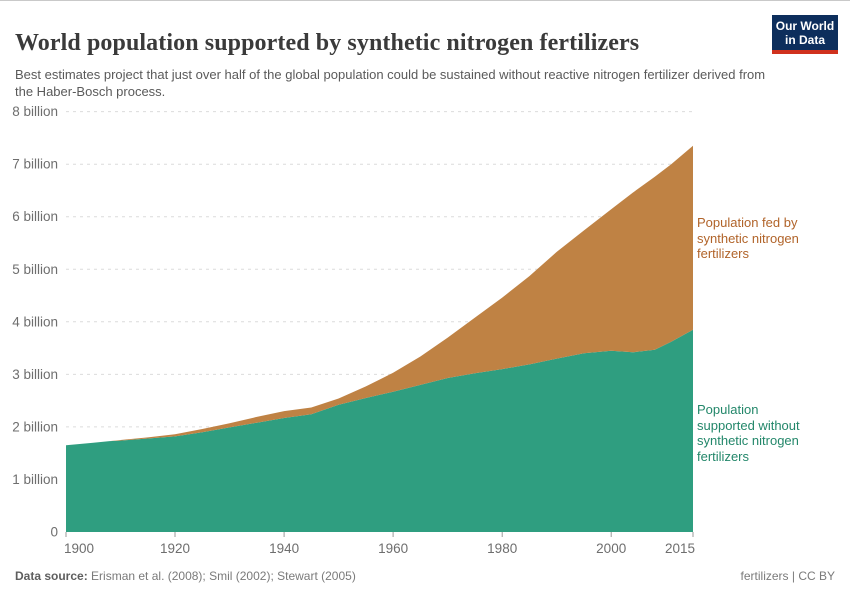 The image size is (850, 600). Describe the element at coordinates (35, 216) in the screenshot. I see `y-axis-label: 6 billion` at that location.